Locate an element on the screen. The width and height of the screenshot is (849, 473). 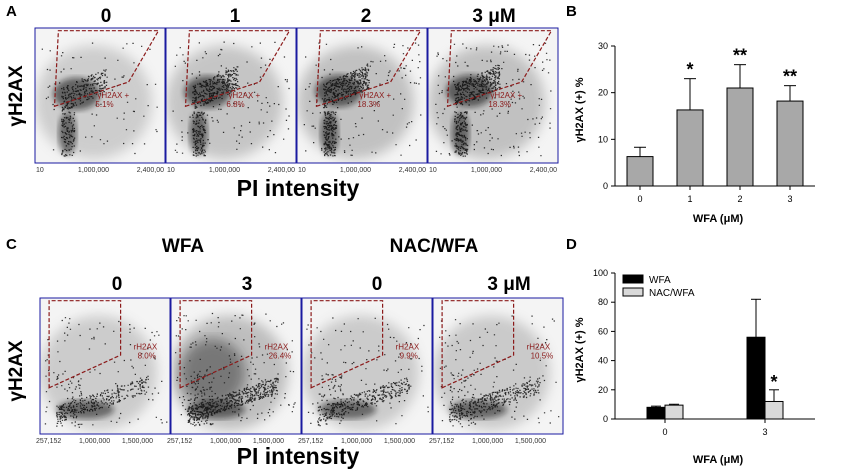
panel-letter-d: D is located at coordinates (571, 244).